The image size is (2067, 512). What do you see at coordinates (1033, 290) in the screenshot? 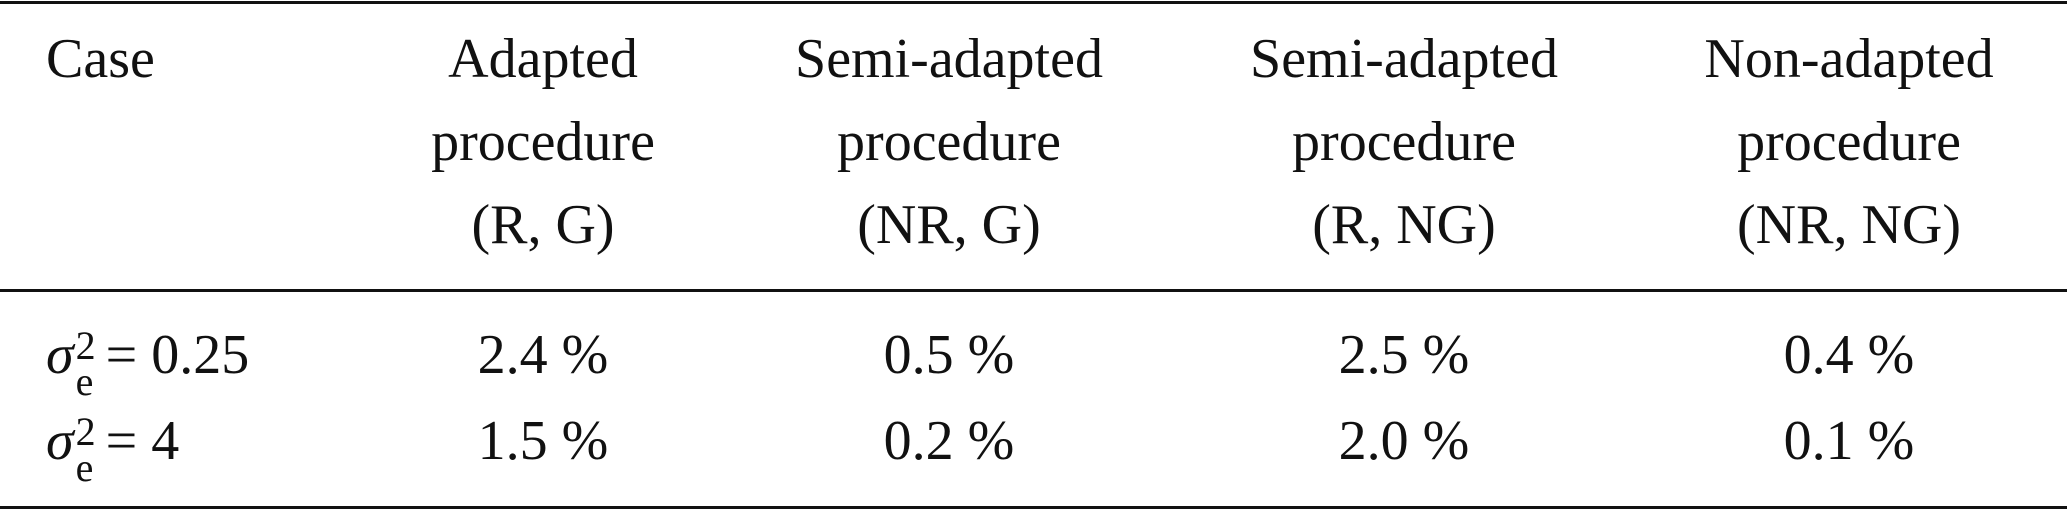
I see `mid-rule` at bounding box center [1033, 290].